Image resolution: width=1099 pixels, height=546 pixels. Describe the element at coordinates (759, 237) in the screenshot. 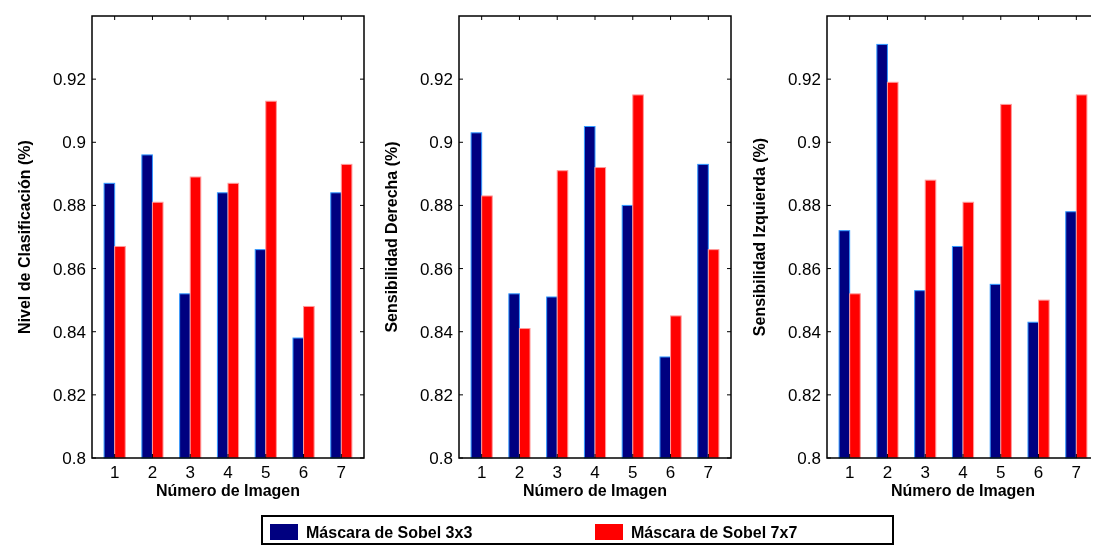

I see `y-axis-title: Sensibilidad Izquierda (%)` at that location.